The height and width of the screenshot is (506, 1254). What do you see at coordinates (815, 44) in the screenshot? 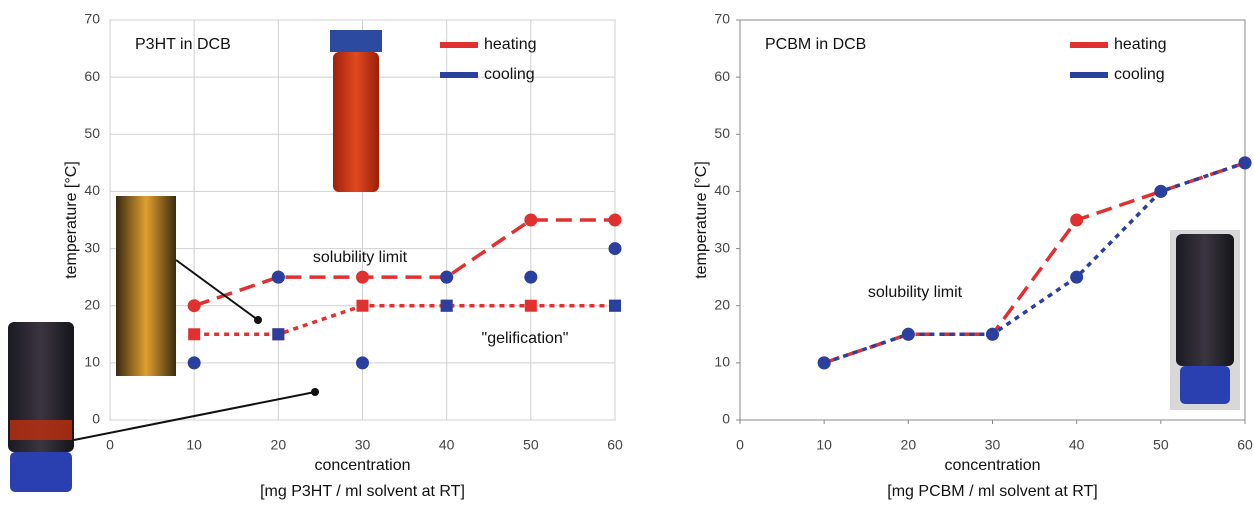
I see `chart-title: PCBM in DCB` at bounding box center [815, 44].